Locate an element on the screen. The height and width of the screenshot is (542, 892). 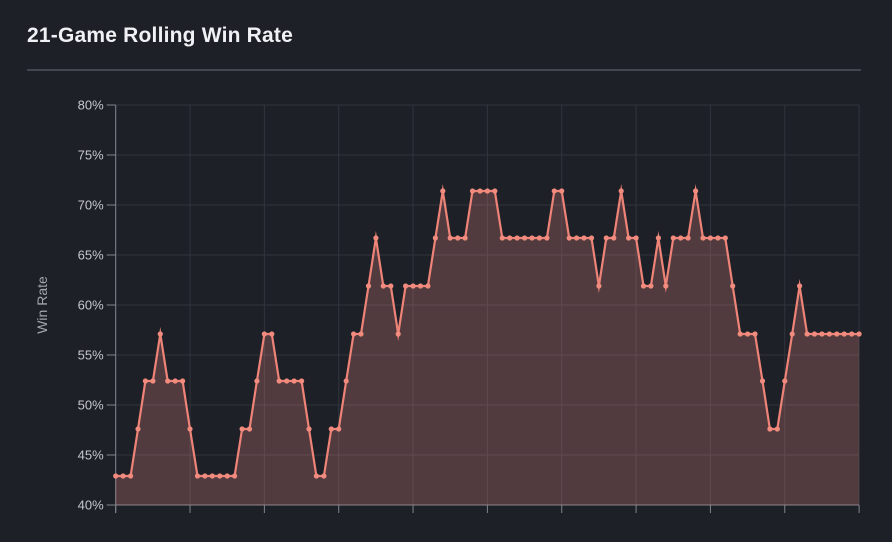
title-divider is located at coordinates (444, 70).